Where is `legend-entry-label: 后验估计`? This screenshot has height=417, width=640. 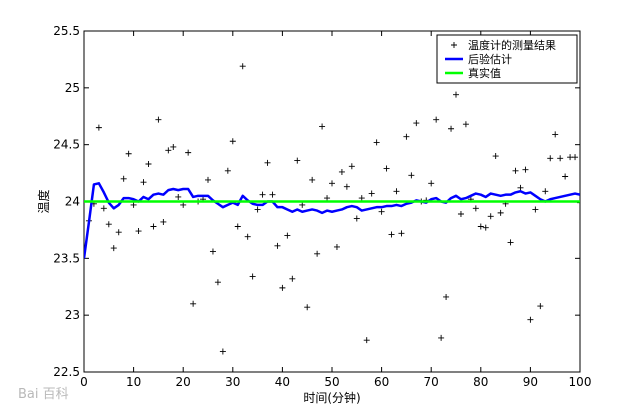
legend-entry-label: 后验估计 is located at coordinates (490, 59).